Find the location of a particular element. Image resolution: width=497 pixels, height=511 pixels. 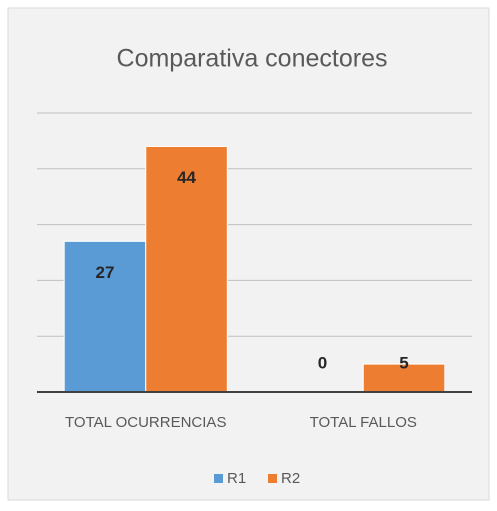

bar is located at coordinates (186, 269).